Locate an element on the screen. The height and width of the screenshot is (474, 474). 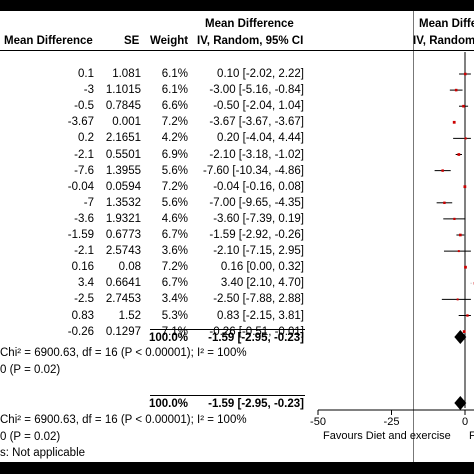
row-se: 1.52 is located at coordinates (129, 315).